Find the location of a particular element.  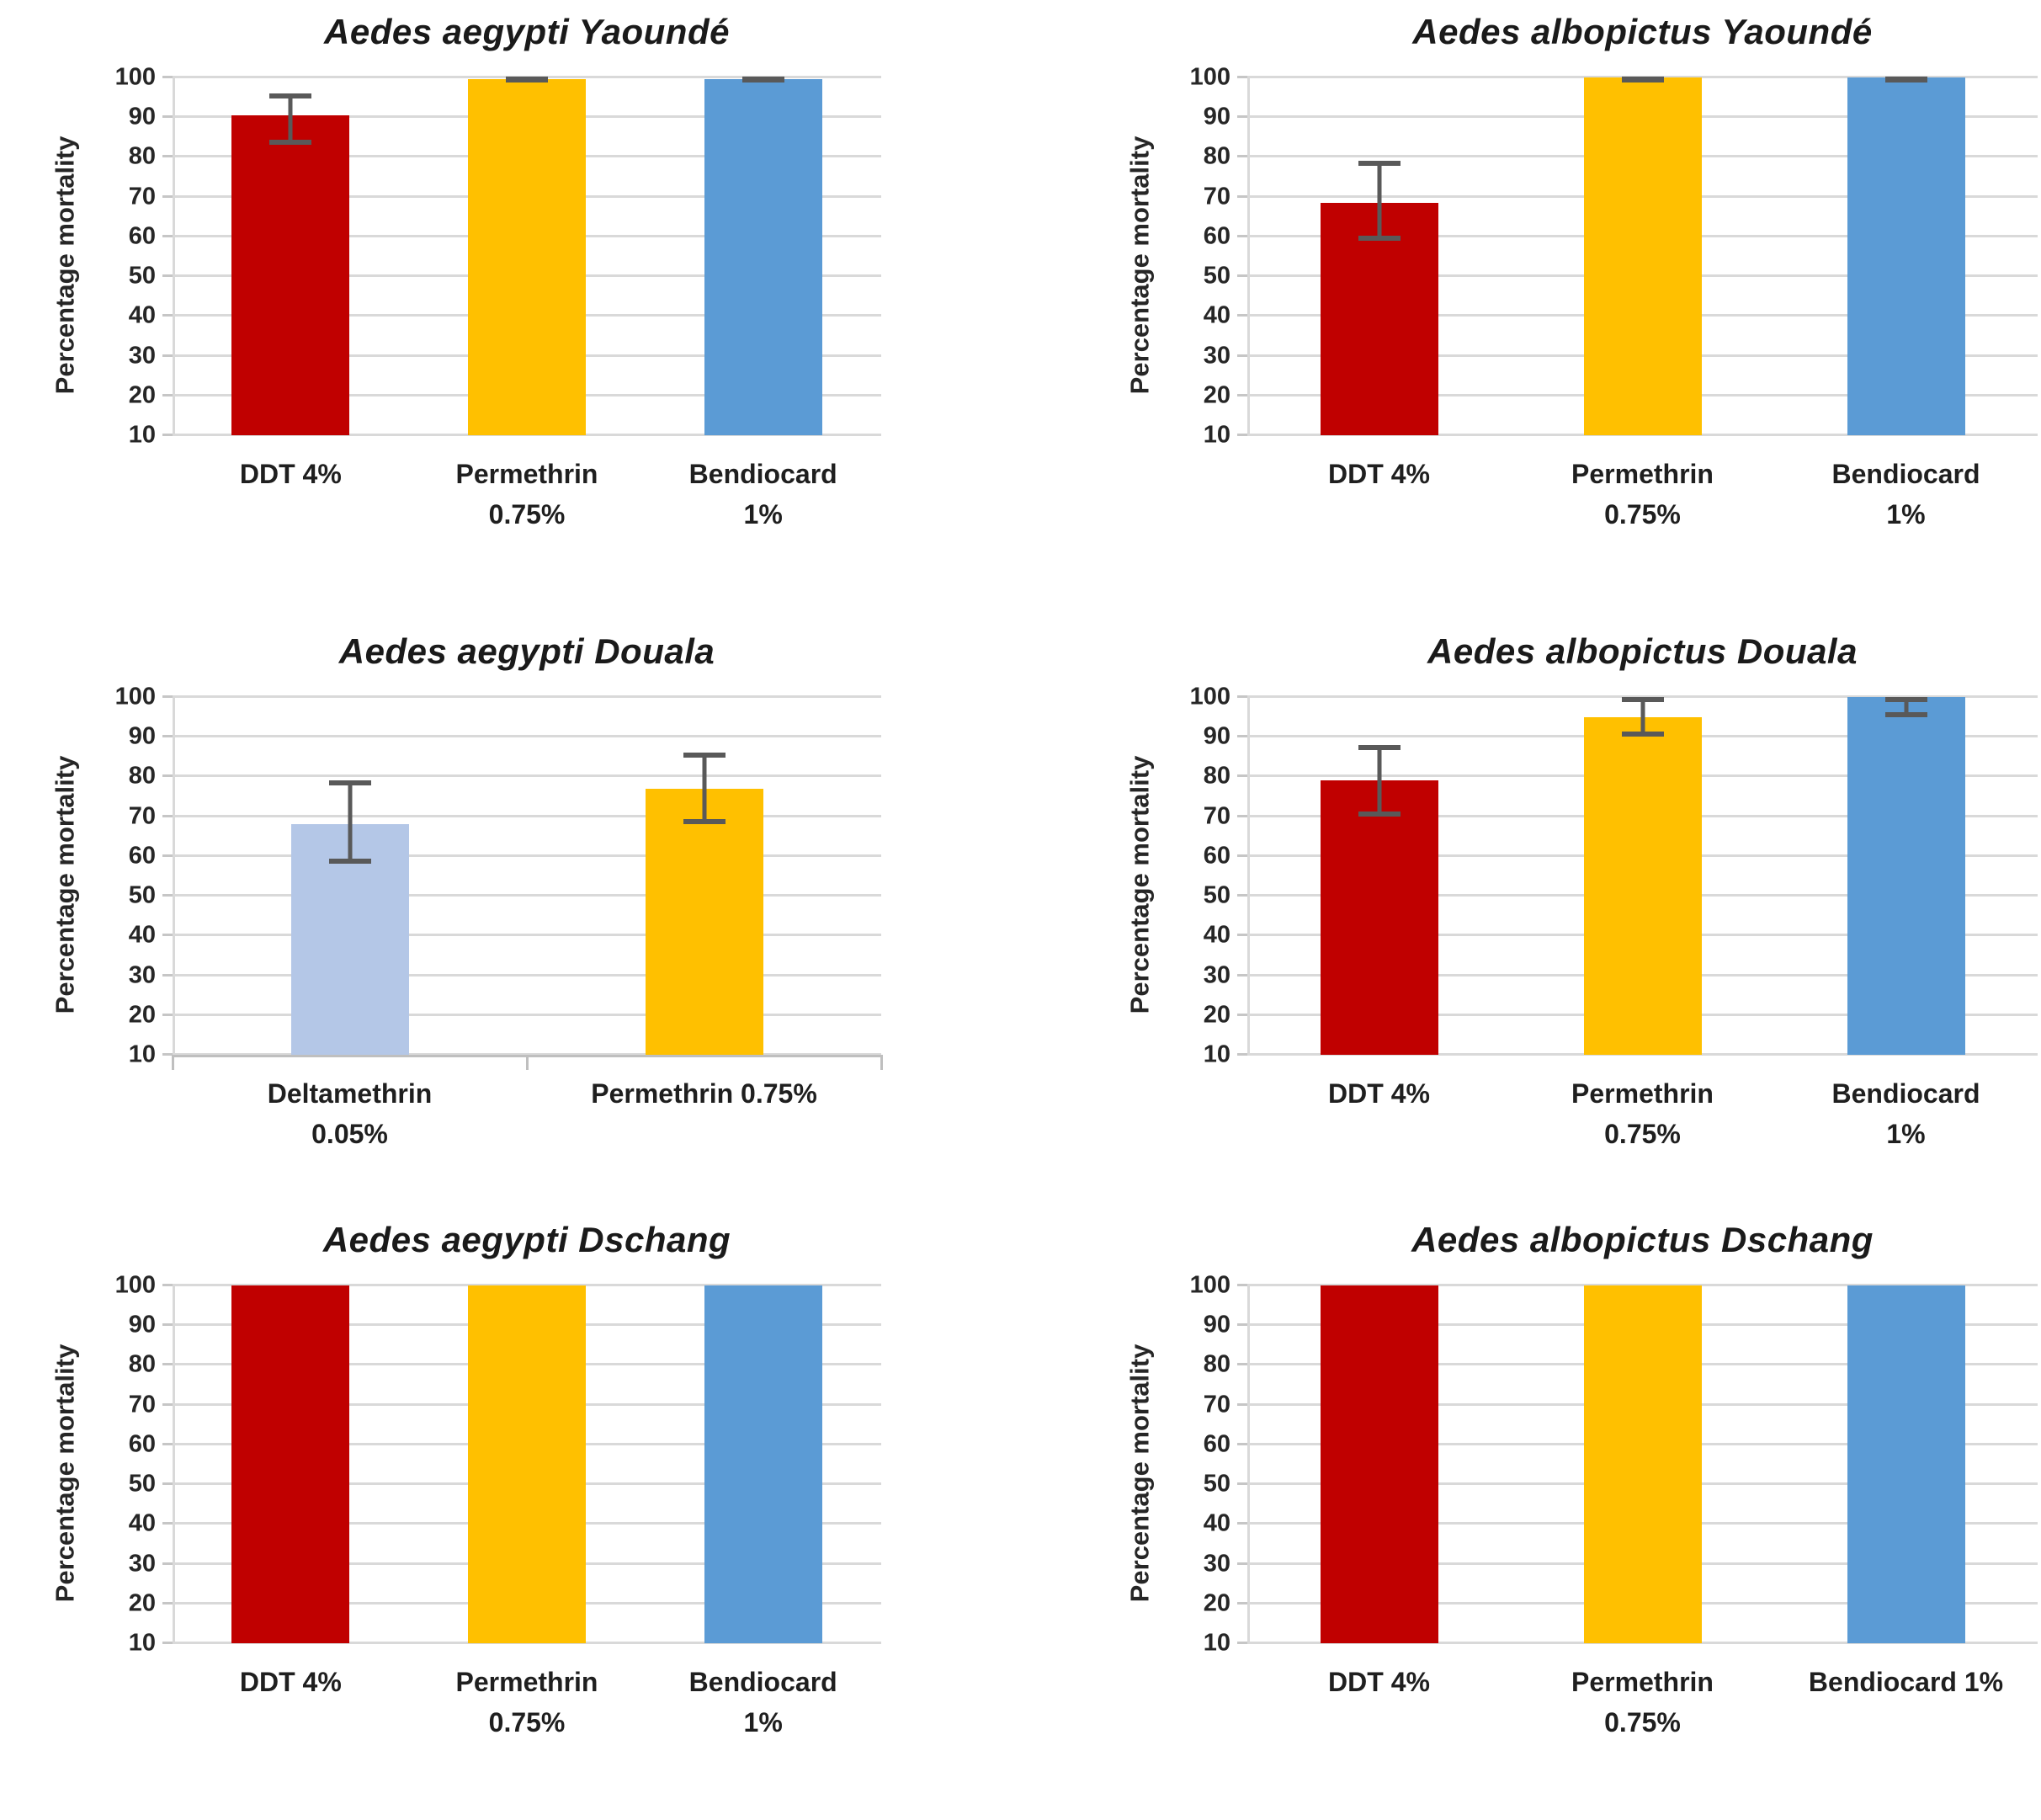

error-bar-cap-top is located at coordinates (1642, 700).